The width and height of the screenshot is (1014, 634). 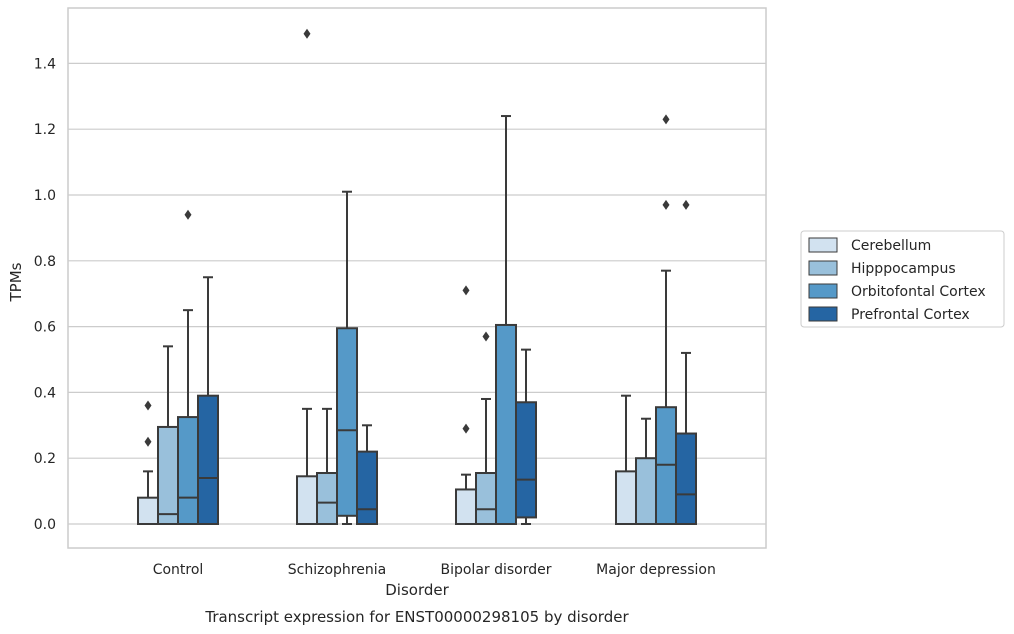 What do you see at coordinates (16, 282) in the screenshot?
I see `y-axis-label: TPMs` at bounding box center [16, 282].